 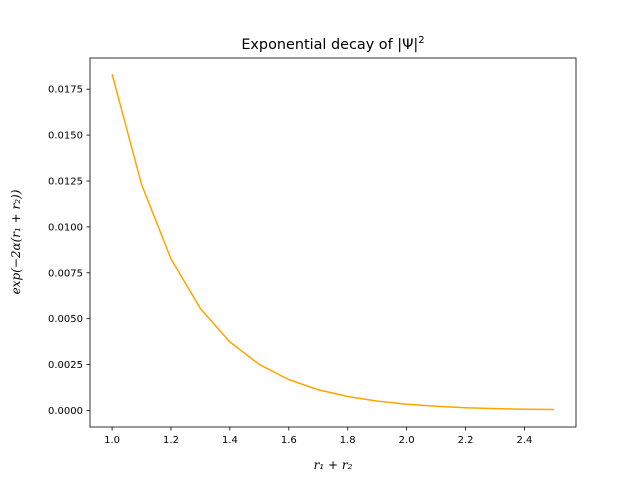 I want to click on y-tick-label: 0.0025, so click(x=65, y=365).